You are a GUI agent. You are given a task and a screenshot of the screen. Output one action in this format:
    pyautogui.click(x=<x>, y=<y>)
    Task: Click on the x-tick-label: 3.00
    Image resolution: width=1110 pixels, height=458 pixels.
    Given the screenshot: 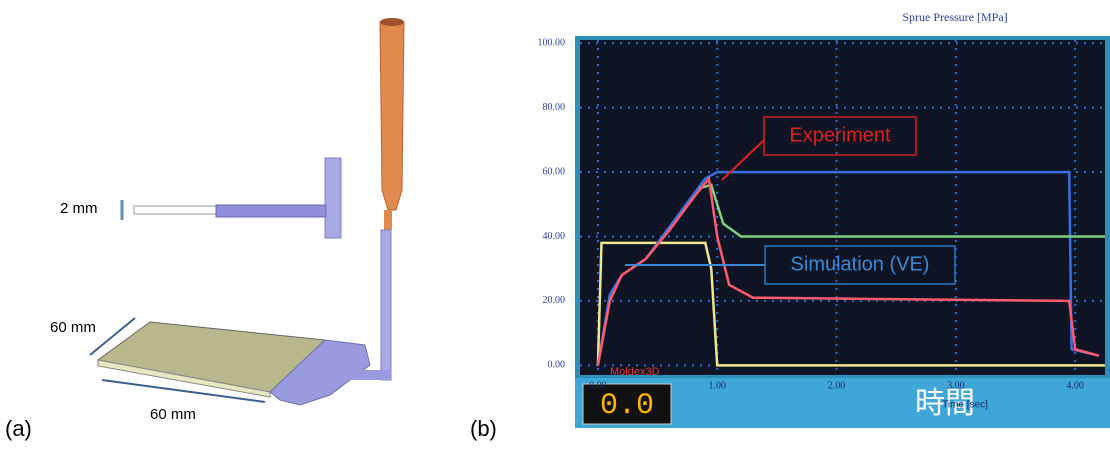 What is the action you would take?
    pyautogui.click(x=956, y=385)
    